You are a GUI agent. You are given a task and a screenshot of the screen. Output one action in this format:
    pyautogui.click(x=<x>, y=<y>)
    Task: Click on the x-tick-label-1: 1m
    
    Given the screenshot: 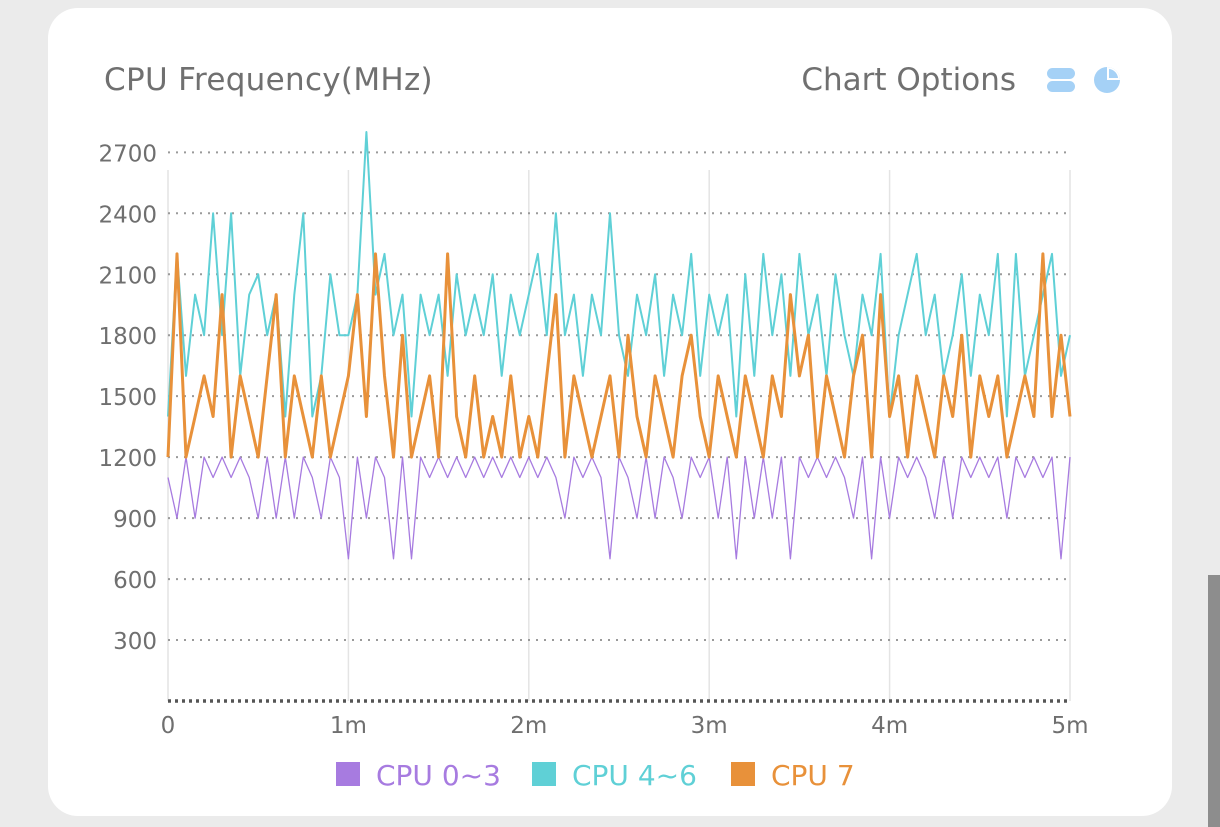 What is the action you would take?
    pyautogui.click(x=348, y=726)
    